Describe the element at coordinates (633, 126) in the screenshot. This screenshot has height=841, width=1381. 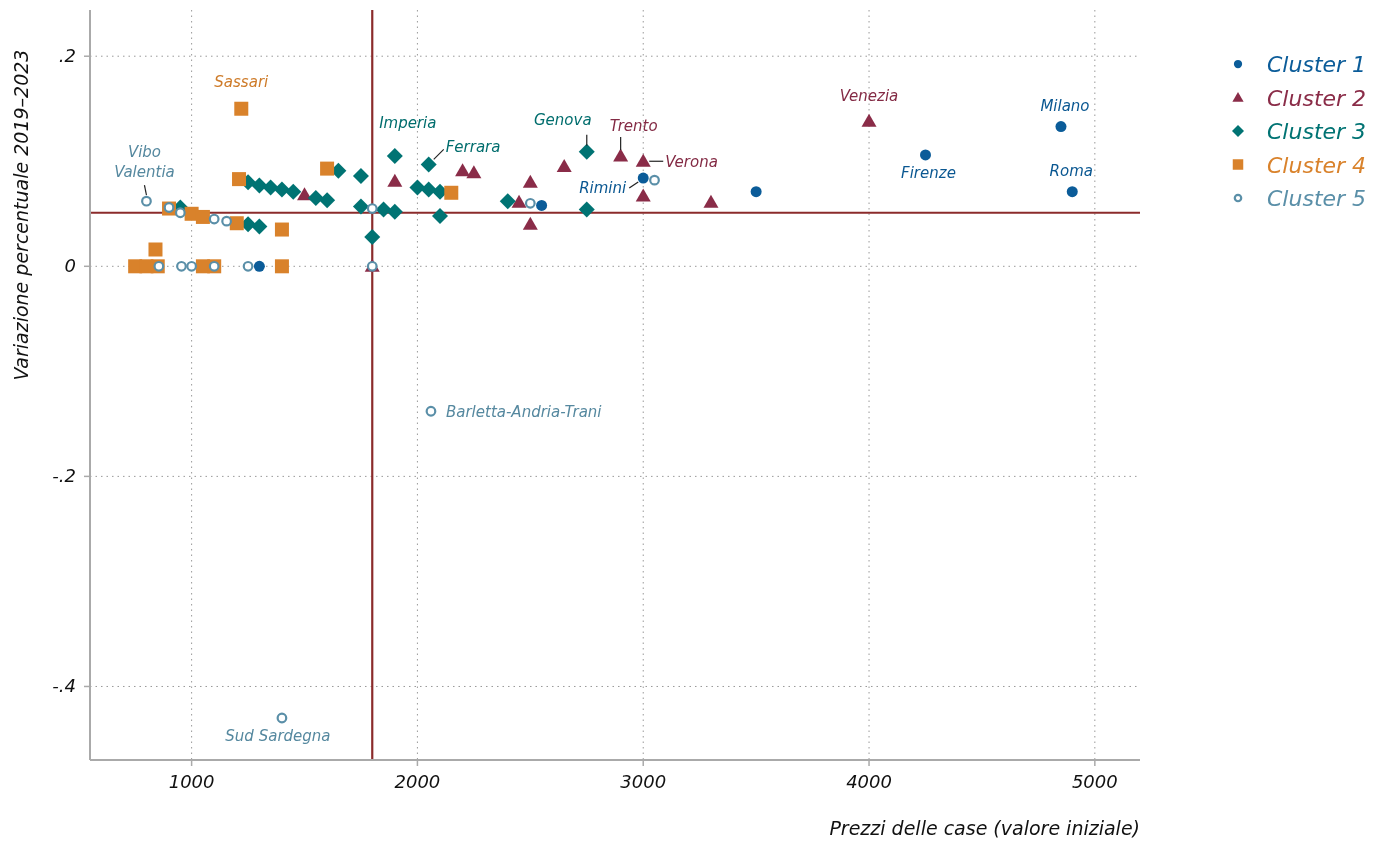
I see `annotation: Trento` at that location.